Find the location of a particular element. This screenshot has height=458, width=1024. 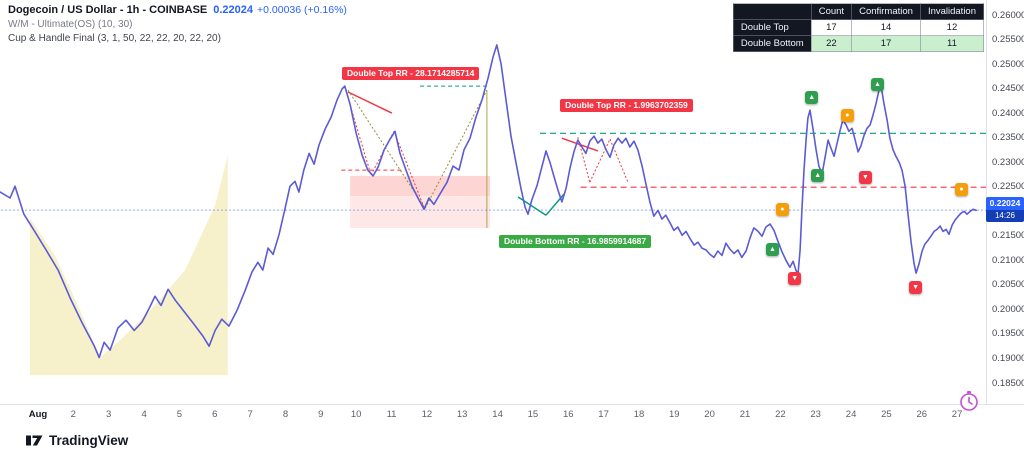

time-tick-label: 26 is located at coordinates (922, 414).